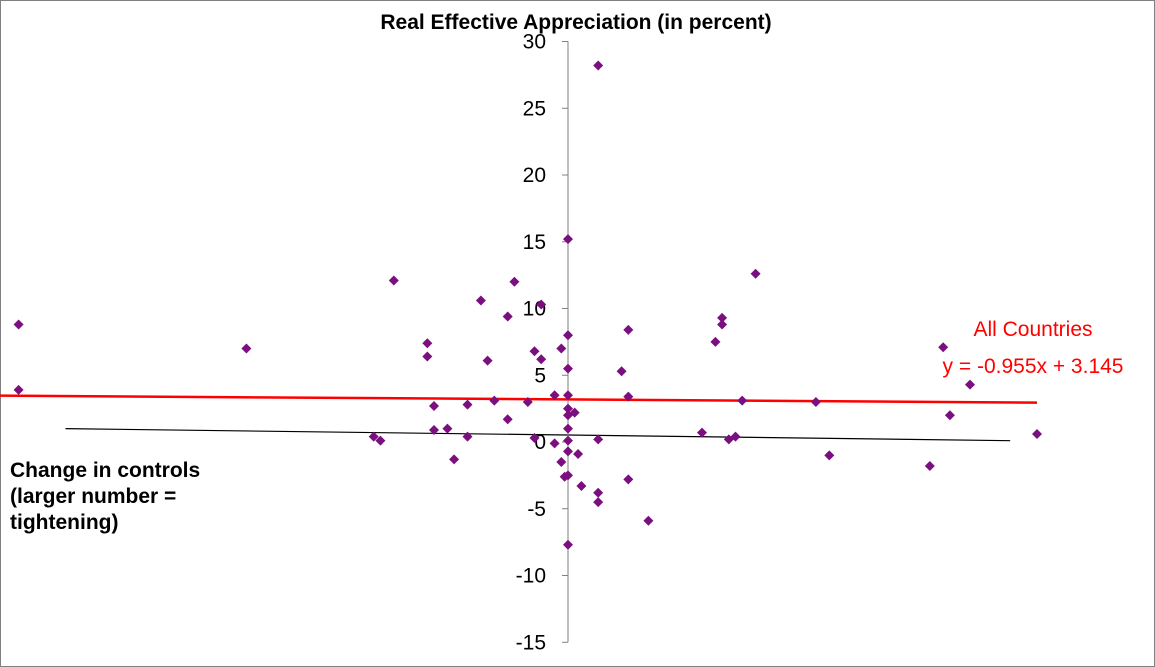 Image resolution: width=1155 pixels, height=667 pixels. What do you see at coordinates (534, 242) in the screenshot?
I see `y-tick-label: 15` at bounding box center [534, 242].